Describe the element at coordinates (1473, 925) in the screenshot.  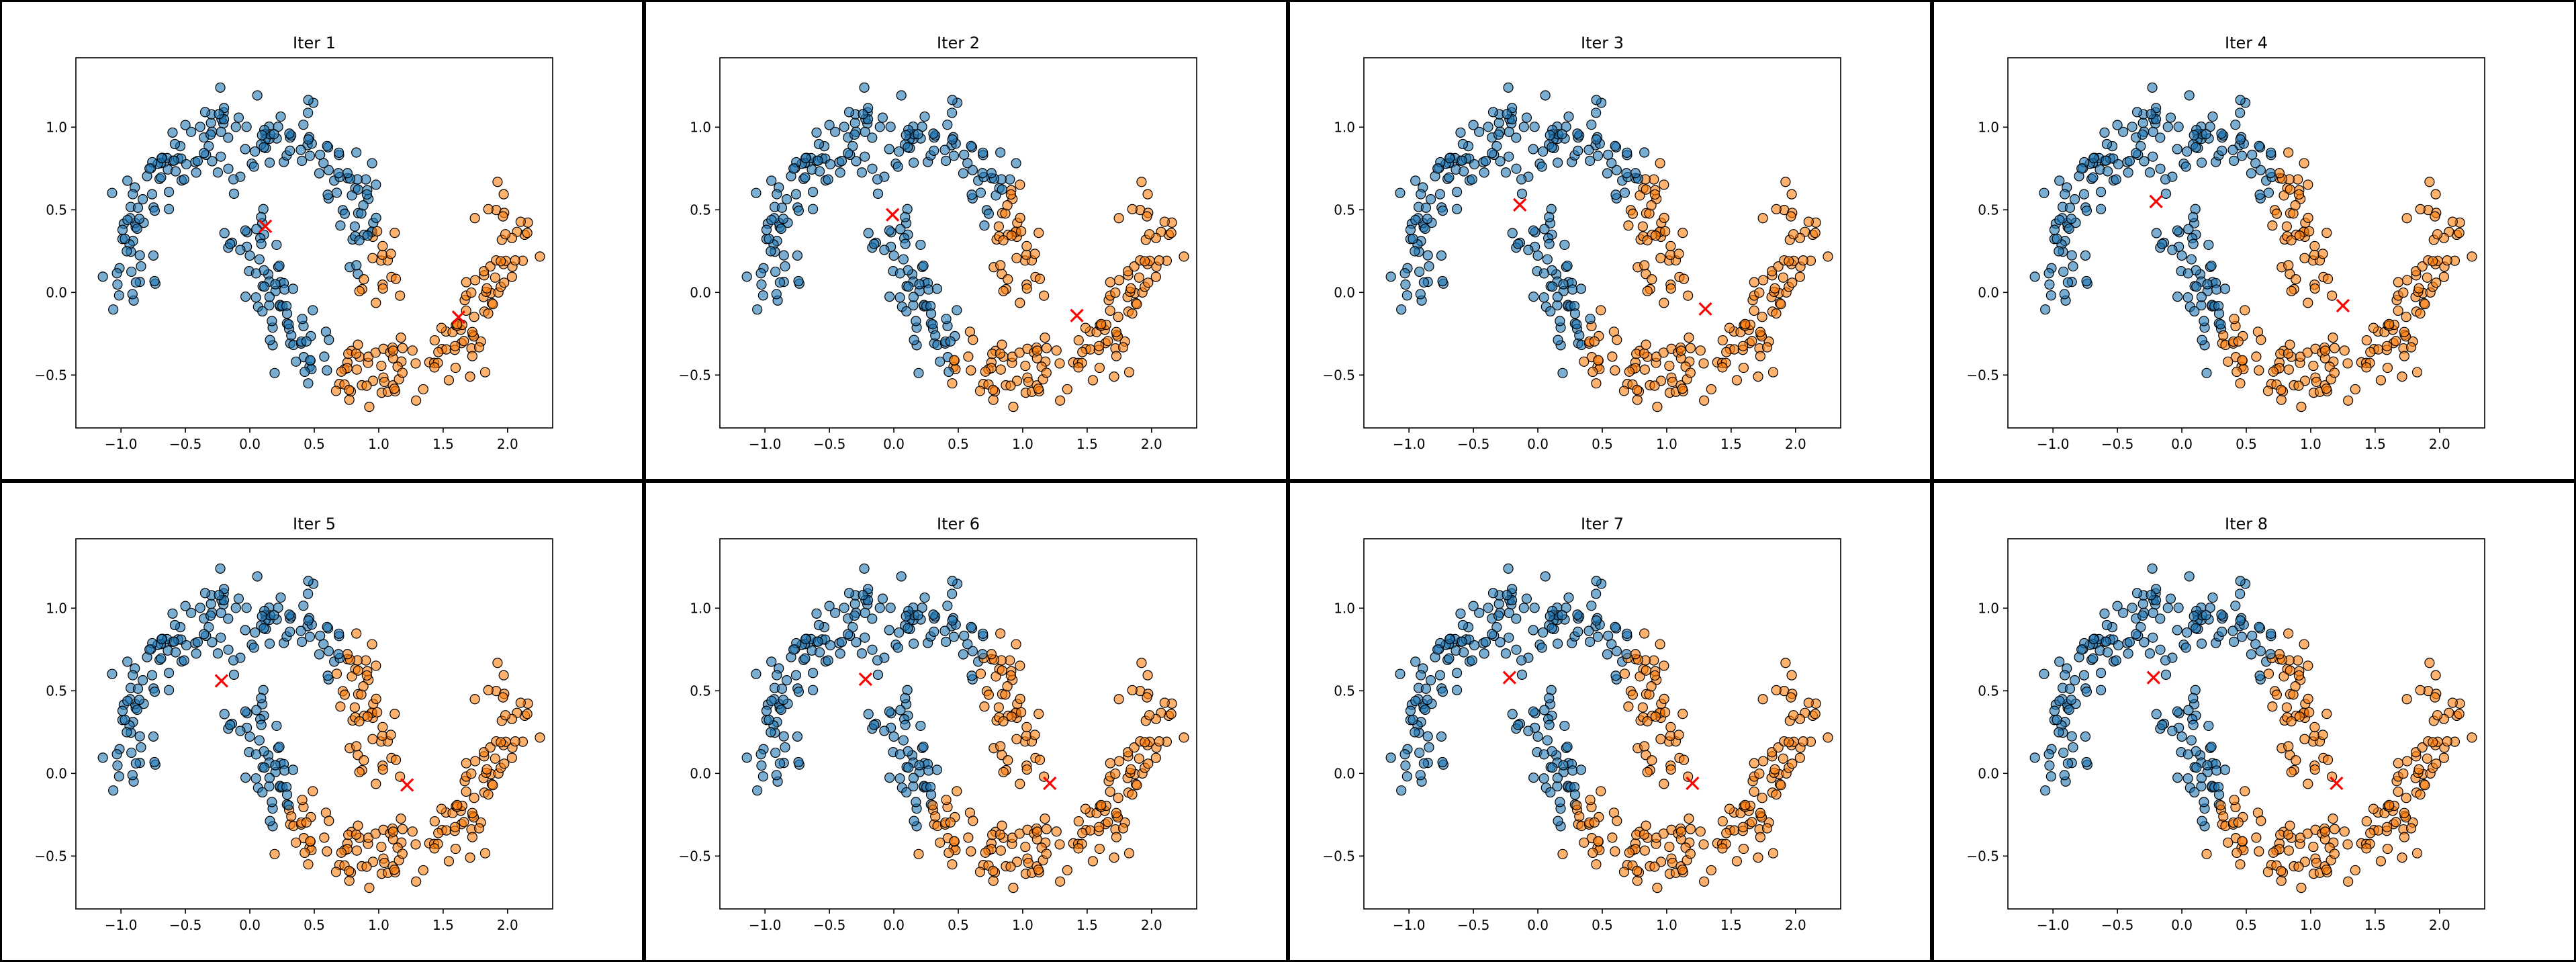
I see `x-tick-label: −0.5` at that location.